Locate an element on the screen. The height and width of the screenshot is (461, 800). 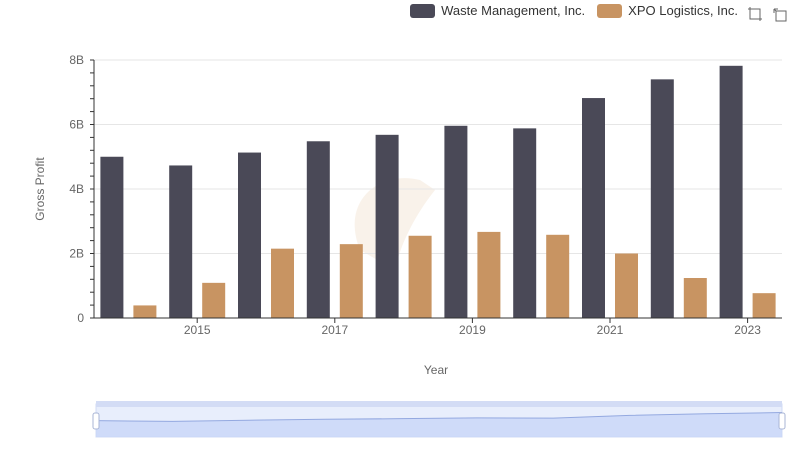
bar-waste-management-2017 is located at coordinates (318, 229).